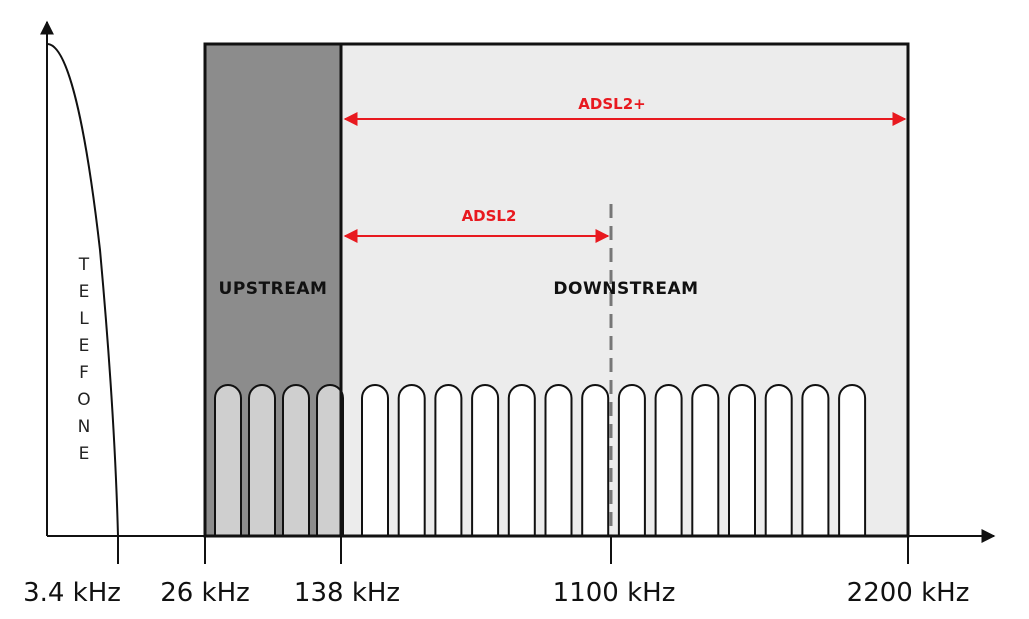 This screenshot has height=619, width=1029. I want to click on tick-label-1100-khz: 1100 kHz, so click(614, 593).